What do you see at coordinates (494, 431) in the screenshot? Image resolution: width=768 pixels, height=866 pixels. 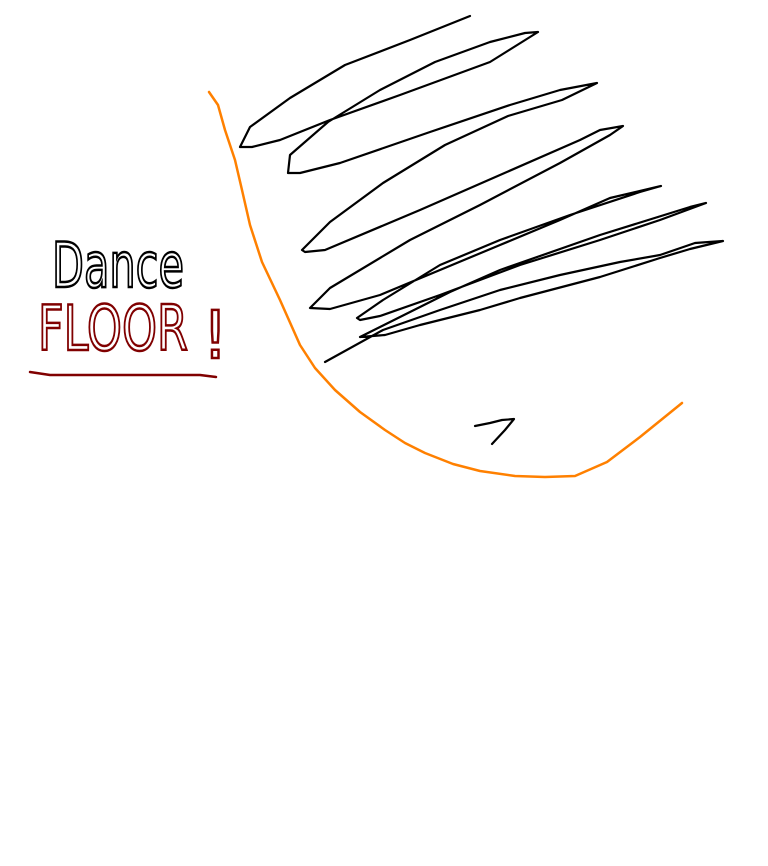 I see `small-squiggle-stroke` at bounding box center [494, 431].